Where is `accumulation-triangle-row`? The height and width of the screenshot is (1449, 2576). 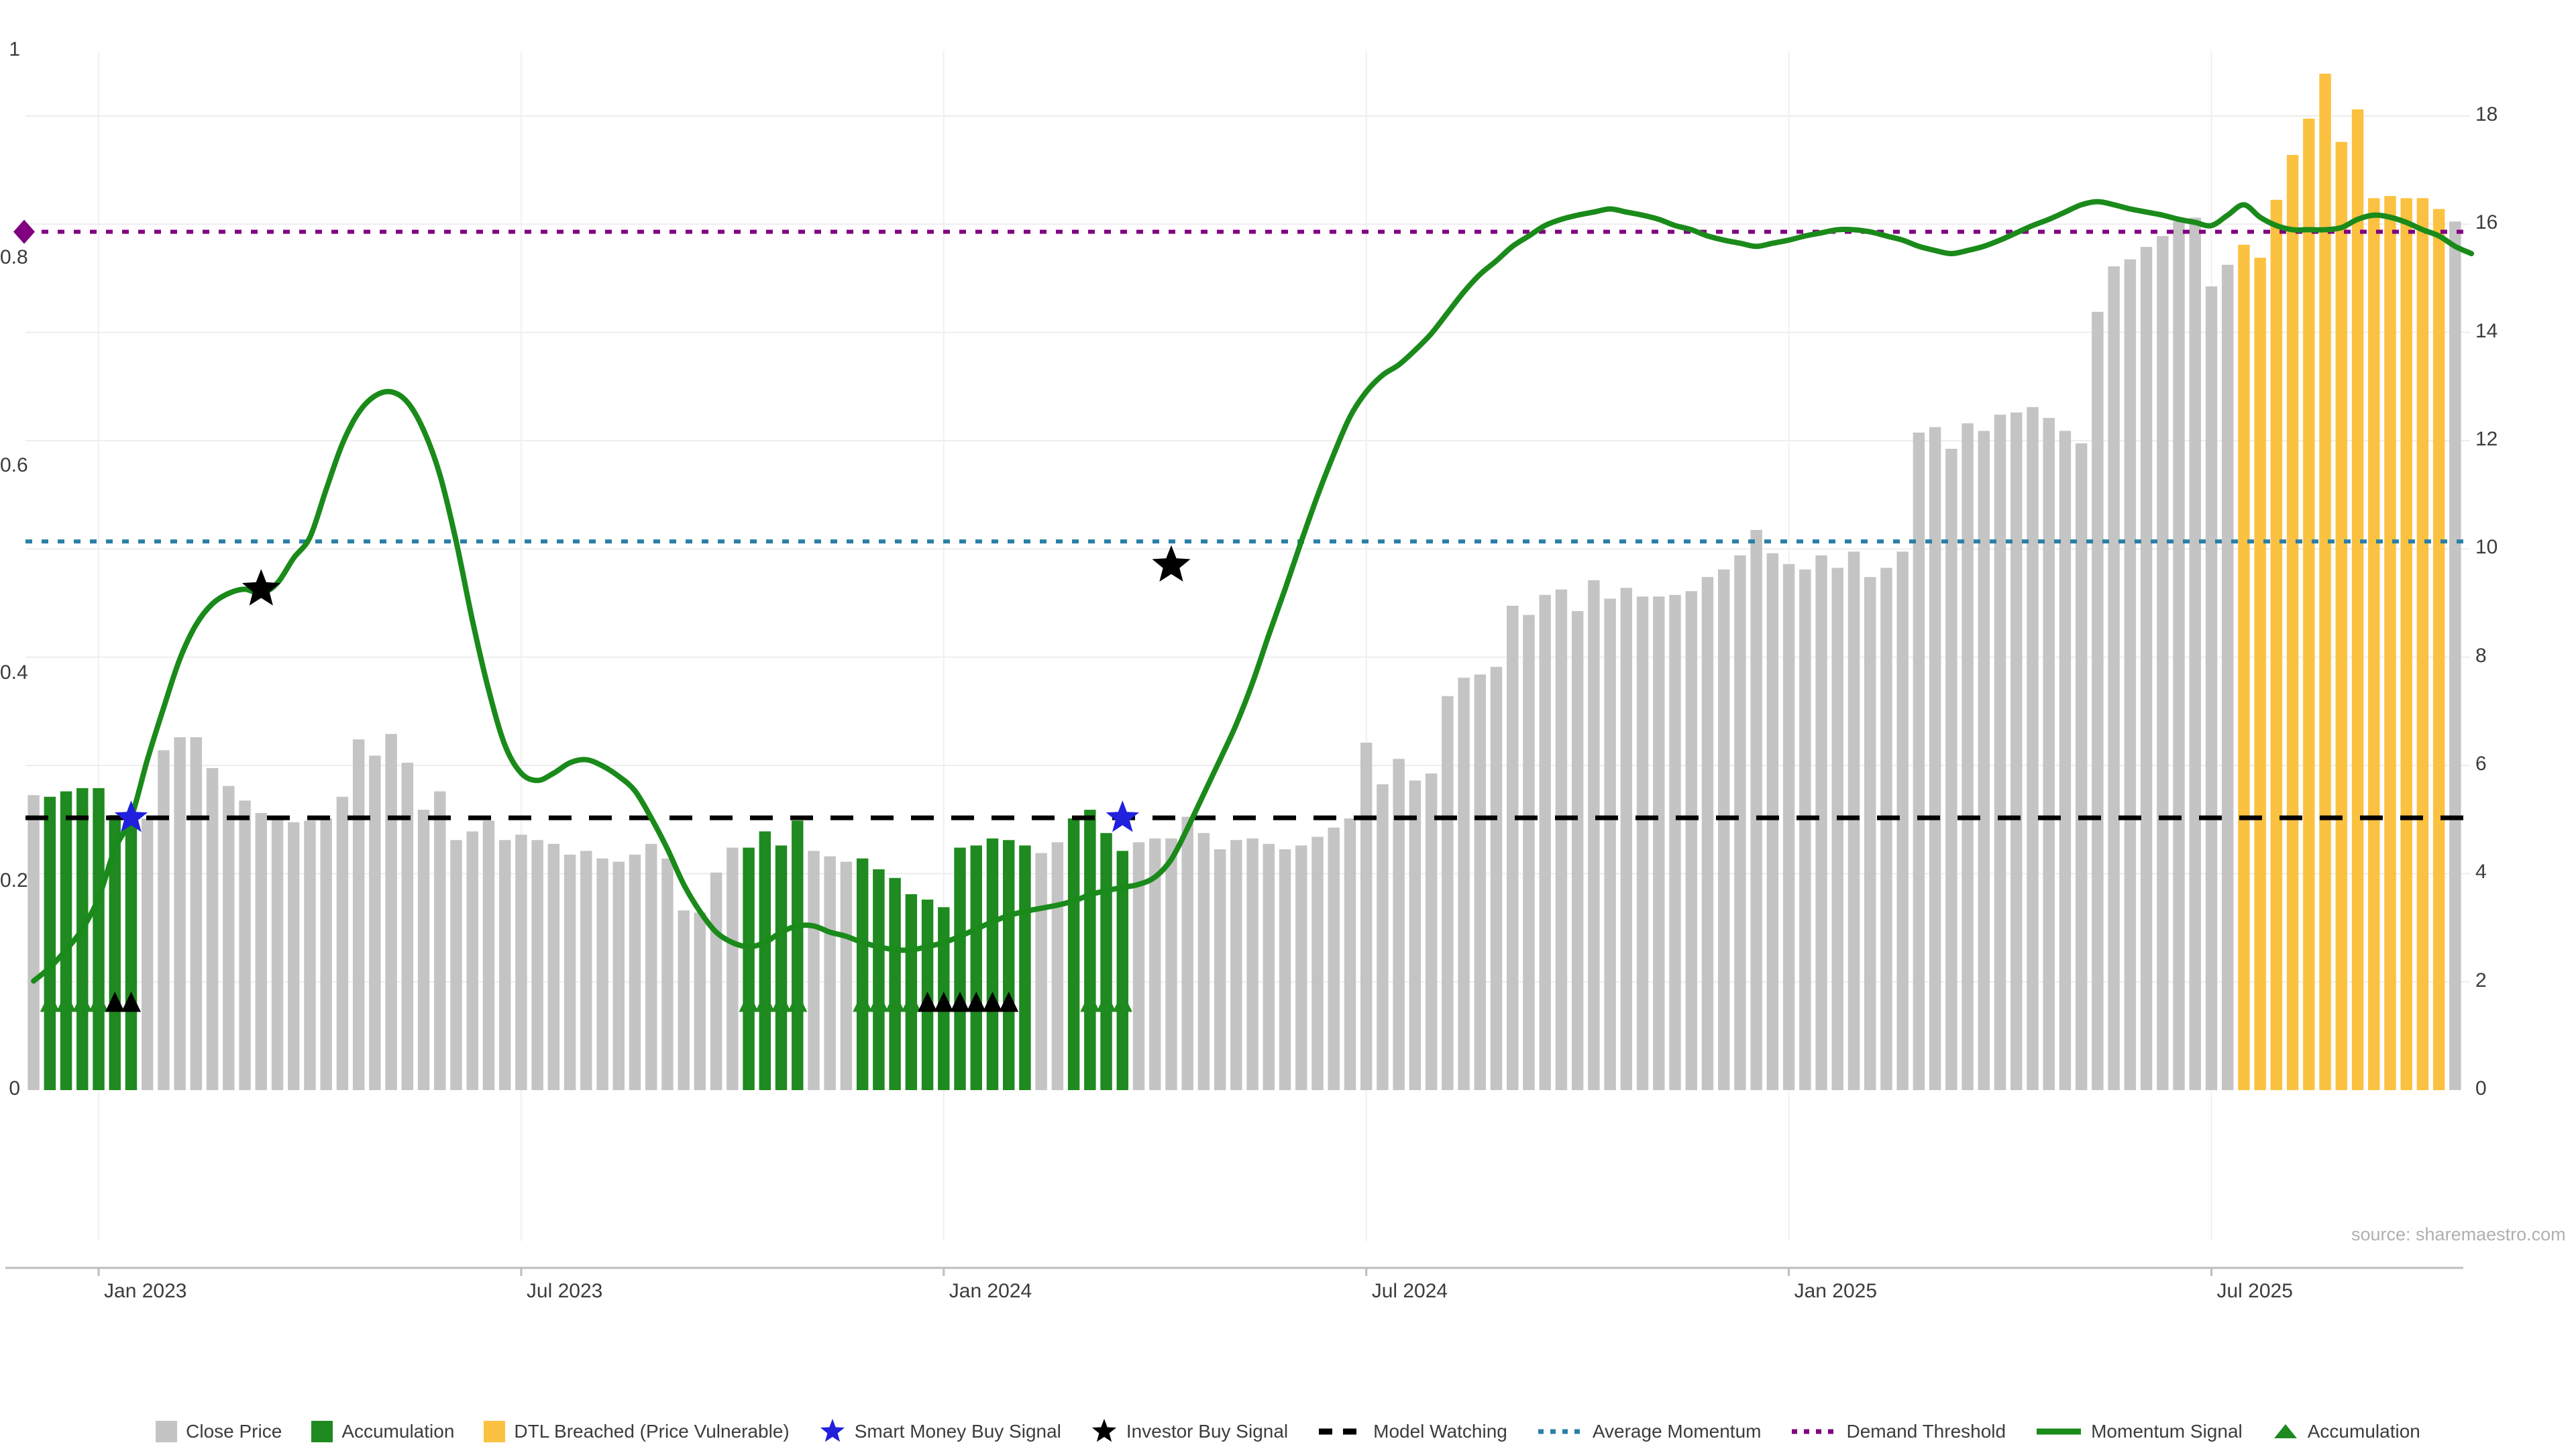 accumulation-triangle-row is located at coordinates (586, 1001).